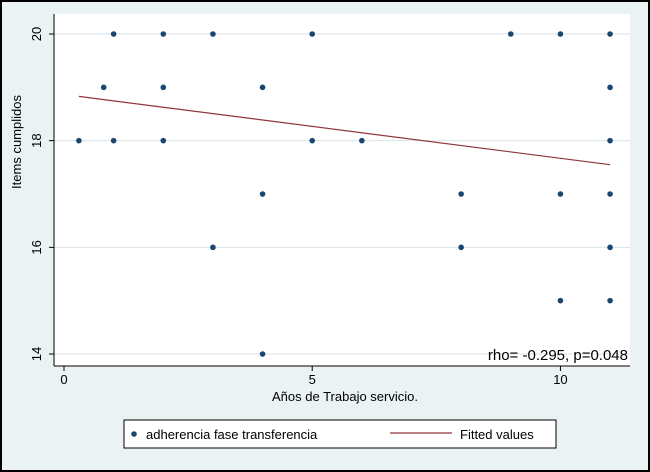 The image size is (650, 472). I want to click on y-tick-label: 20, so click(36, 34).